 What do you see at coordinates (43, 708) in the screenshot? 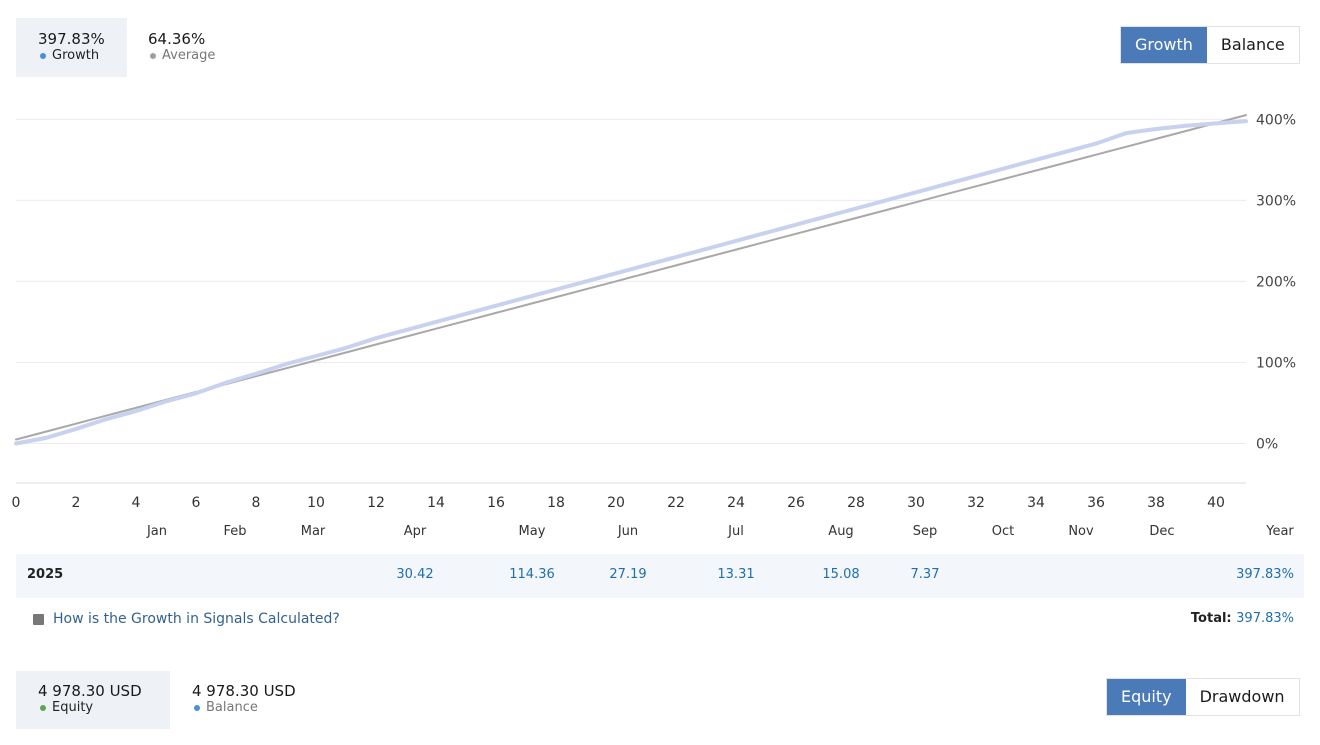
I see `equity-dot-icon` at bounding box center [43, 708].